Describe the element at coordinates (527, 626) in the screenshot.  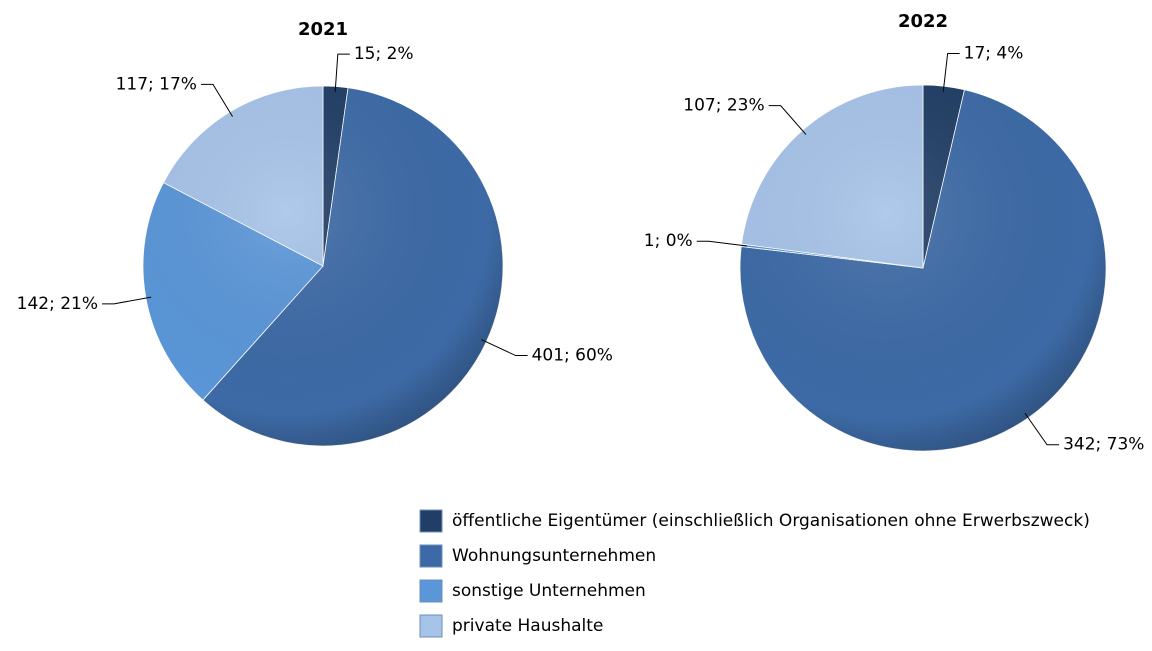
I see `legend-label: private Haushalte` at that location.